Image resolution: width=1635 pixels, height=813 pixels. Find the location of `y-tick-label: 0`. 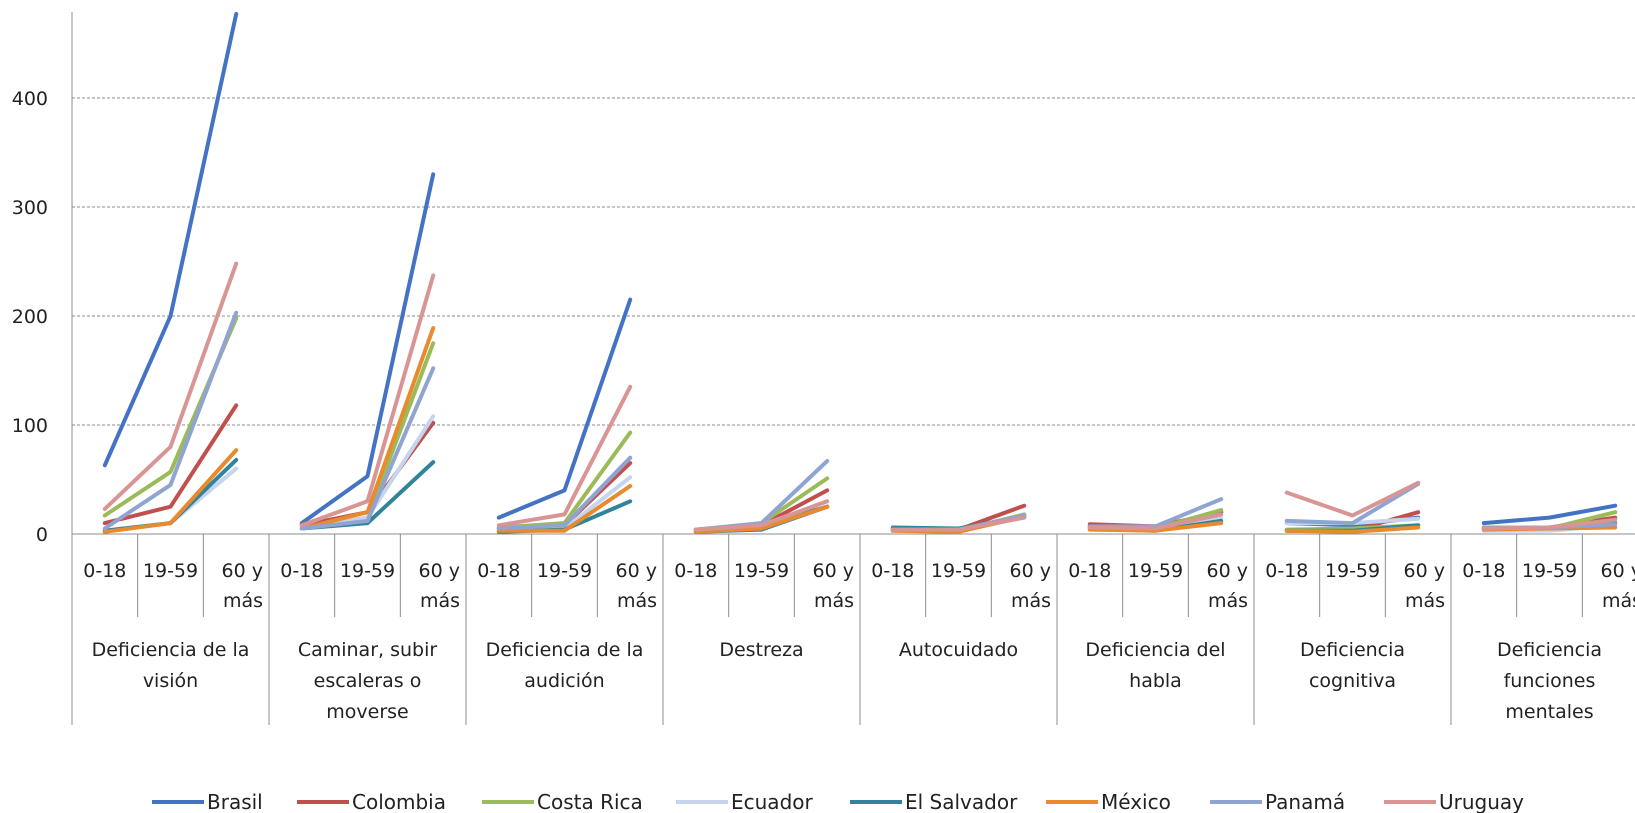

y-tick-label: 0 is located at coordinates (42, 535).